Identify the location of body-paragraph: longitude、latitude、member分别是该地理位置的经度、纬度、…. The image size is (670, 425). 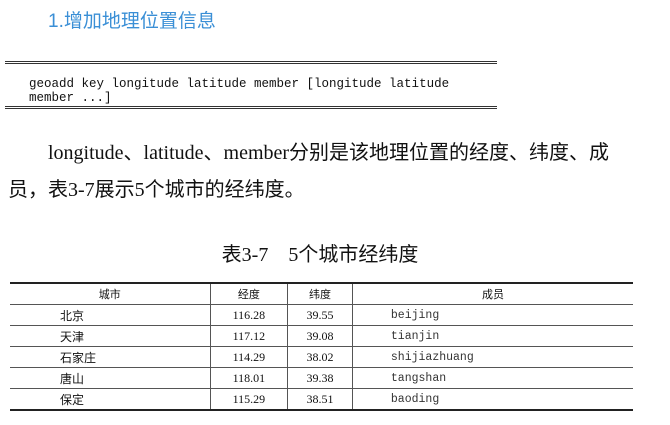
(309, 171).